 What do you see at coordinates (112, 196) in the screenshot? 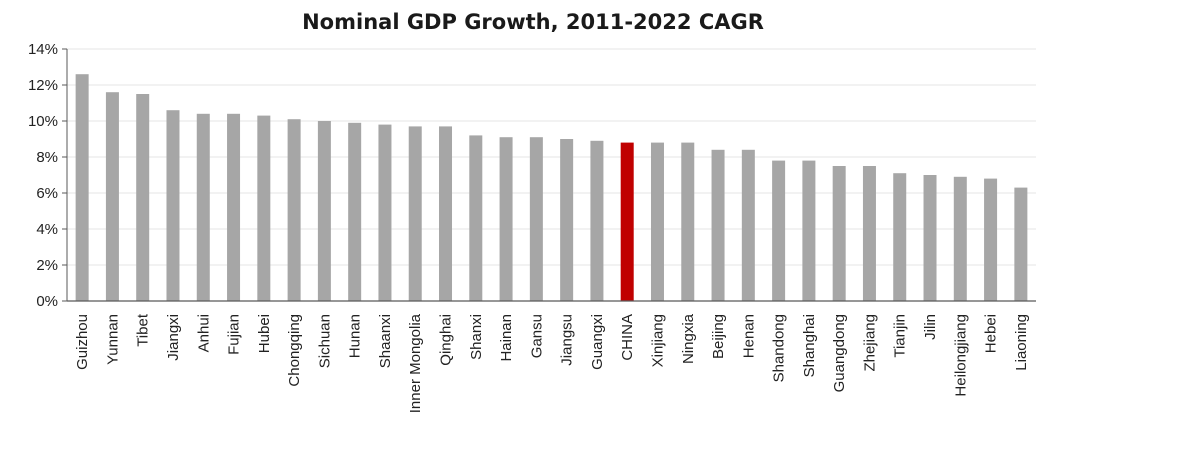
I see `bar-yunnan` at bounding box center [112, 196].